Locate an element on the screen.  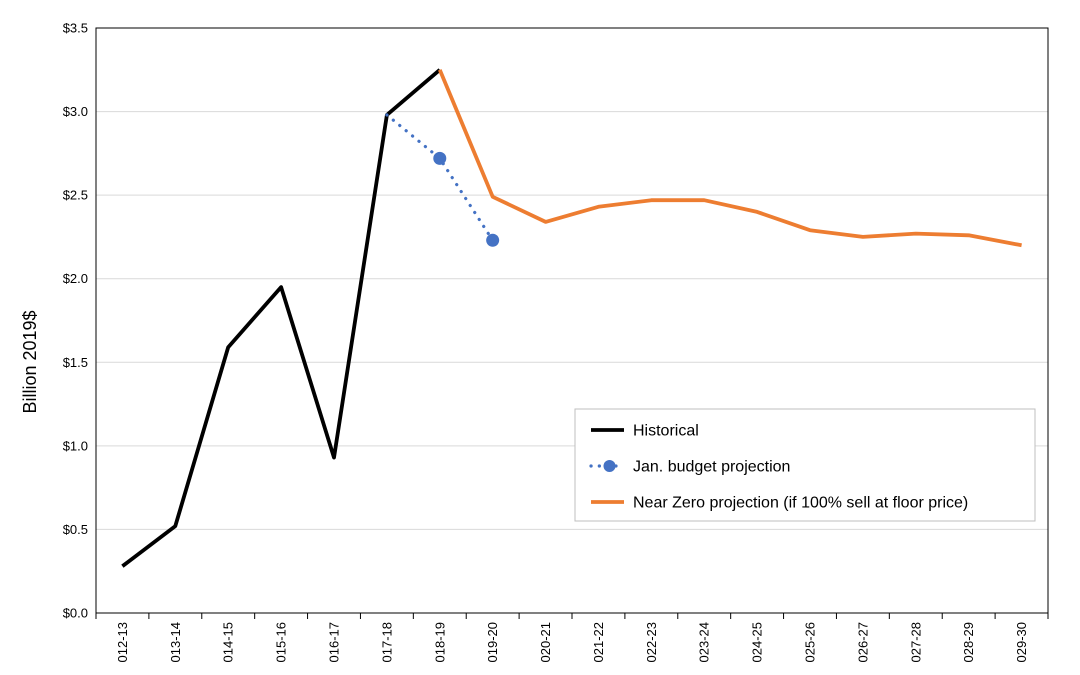
legend-label: Jan. budget projection is located at coordinates (711, 467).